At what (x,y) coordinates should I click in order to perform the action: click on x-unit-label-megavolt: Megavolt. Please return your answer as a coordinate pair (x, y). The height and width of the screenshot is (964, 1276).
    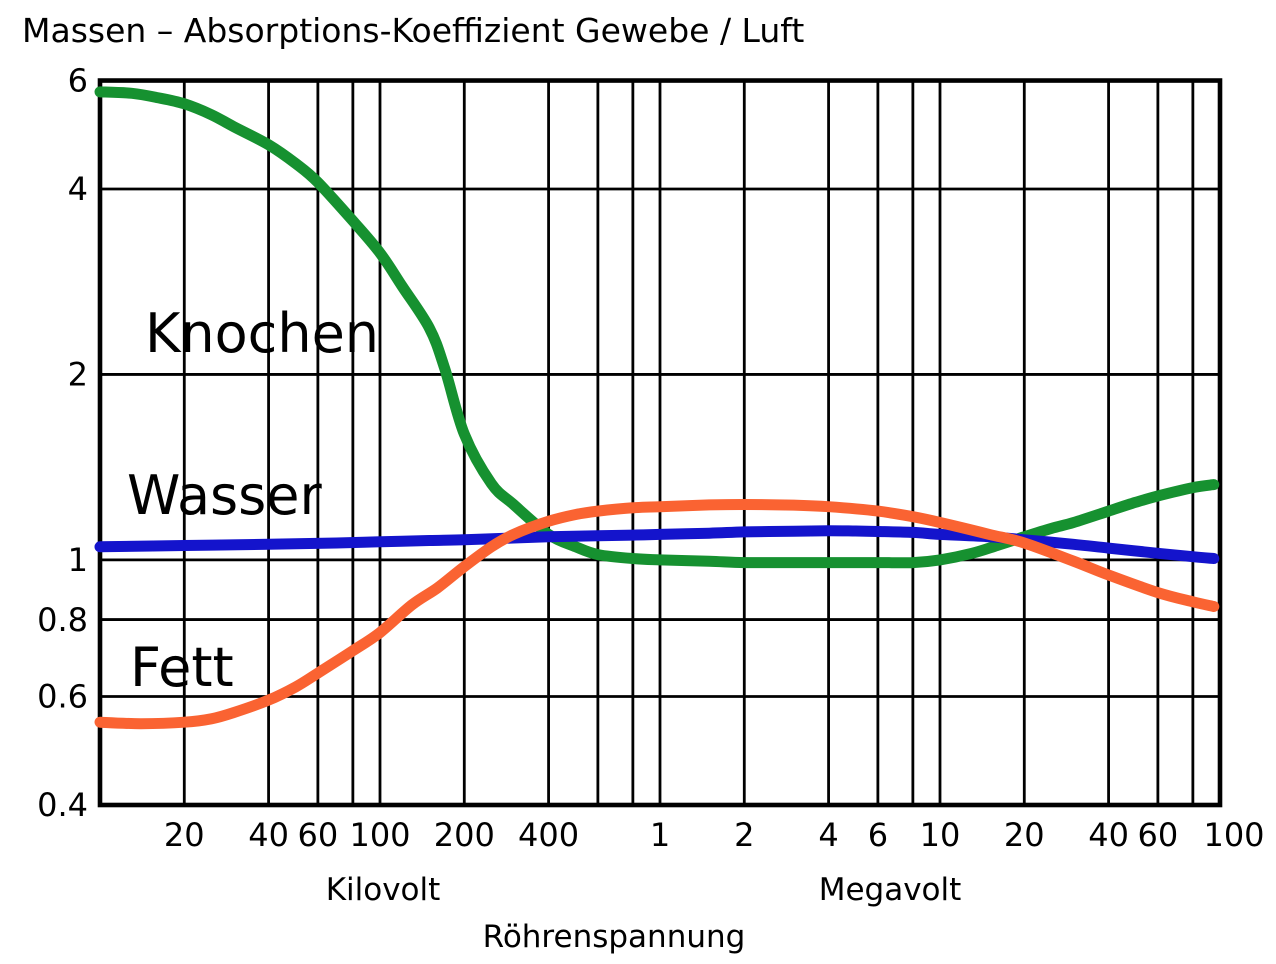
    Looking at the image, I should click on (890, 890).